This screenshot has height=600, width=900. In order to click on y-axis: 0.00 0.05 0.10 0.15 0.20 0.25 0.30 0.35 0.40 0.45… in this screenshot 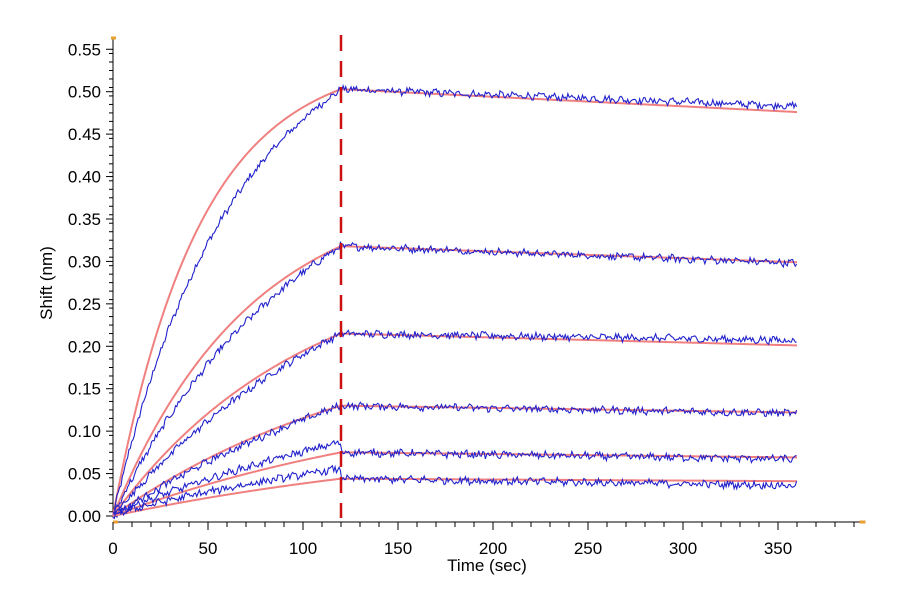, I will do `click(92, 281)`.